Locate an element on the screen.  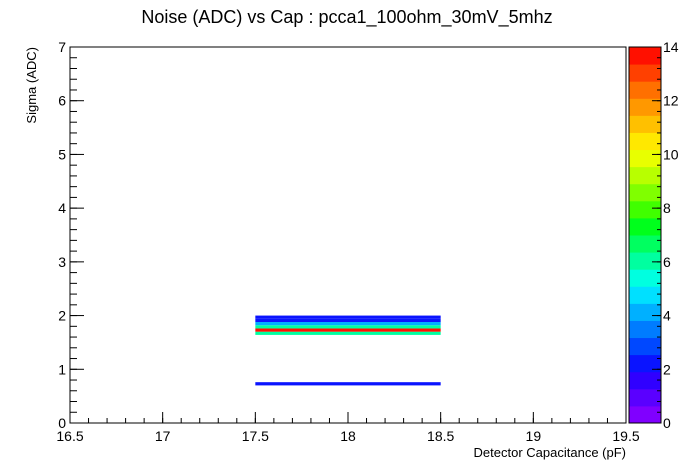
y-tick-label: 2 is located at coordinates (62, 316).